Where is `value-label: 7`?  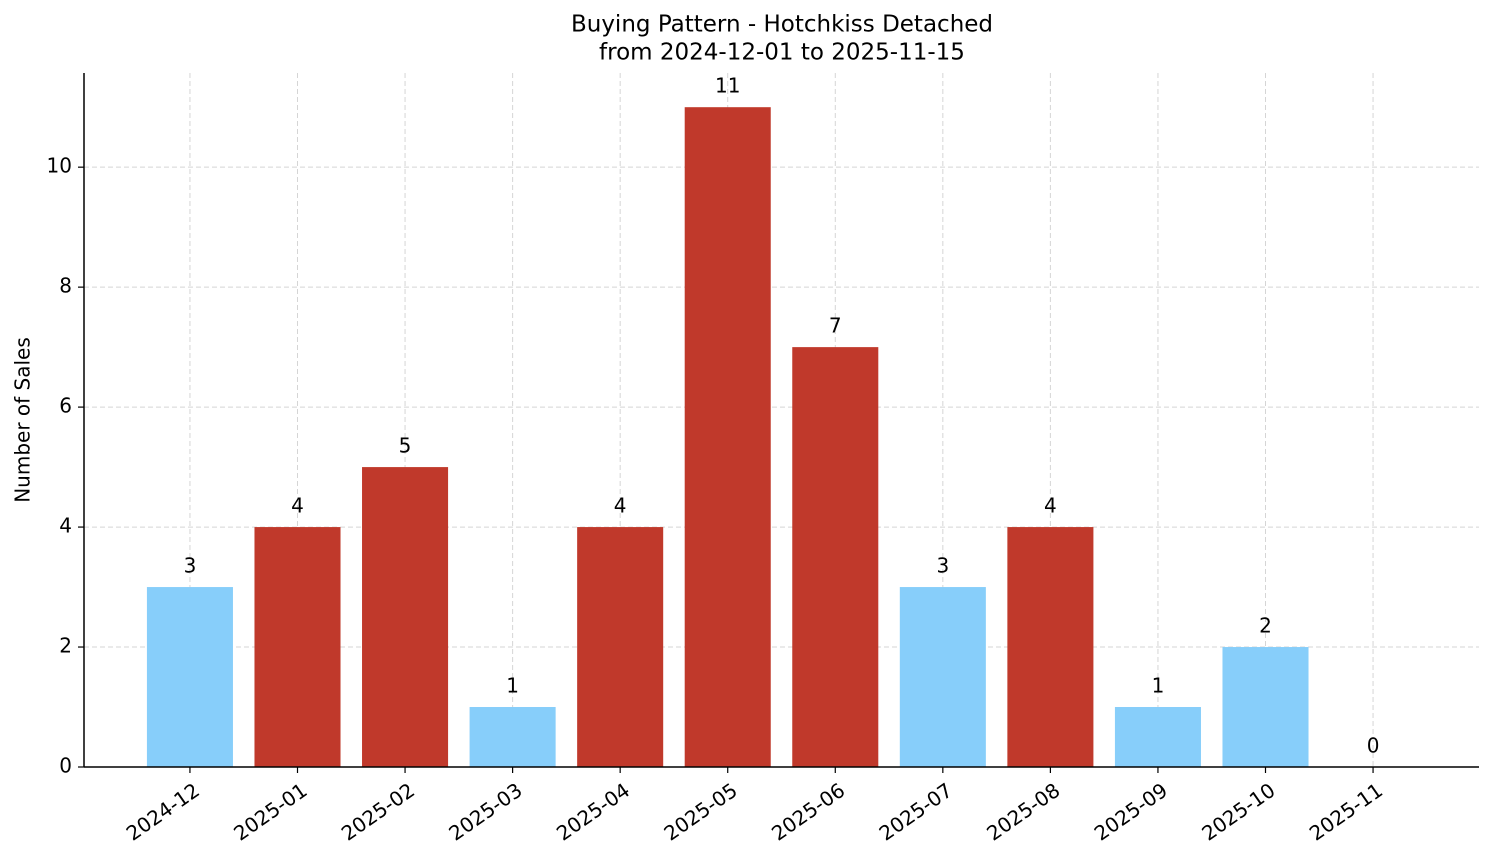
value-label: 7 is located at coordinates (835, 326).